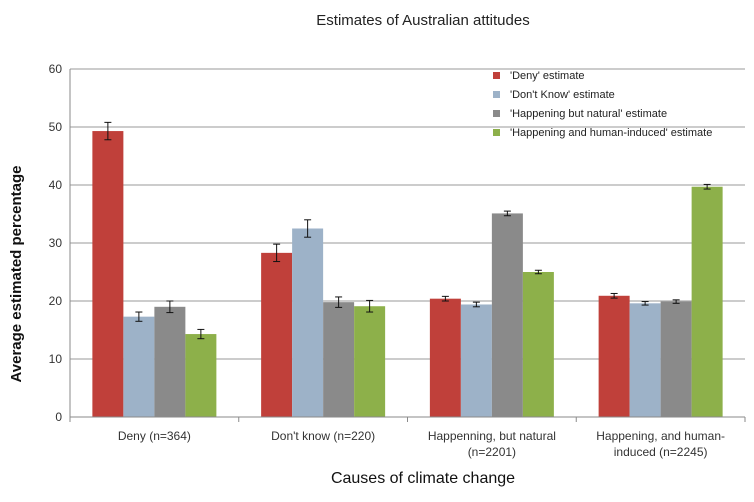 The image size is (754, 502). I want to click on y-tick-label: 30, so click(56, 243).